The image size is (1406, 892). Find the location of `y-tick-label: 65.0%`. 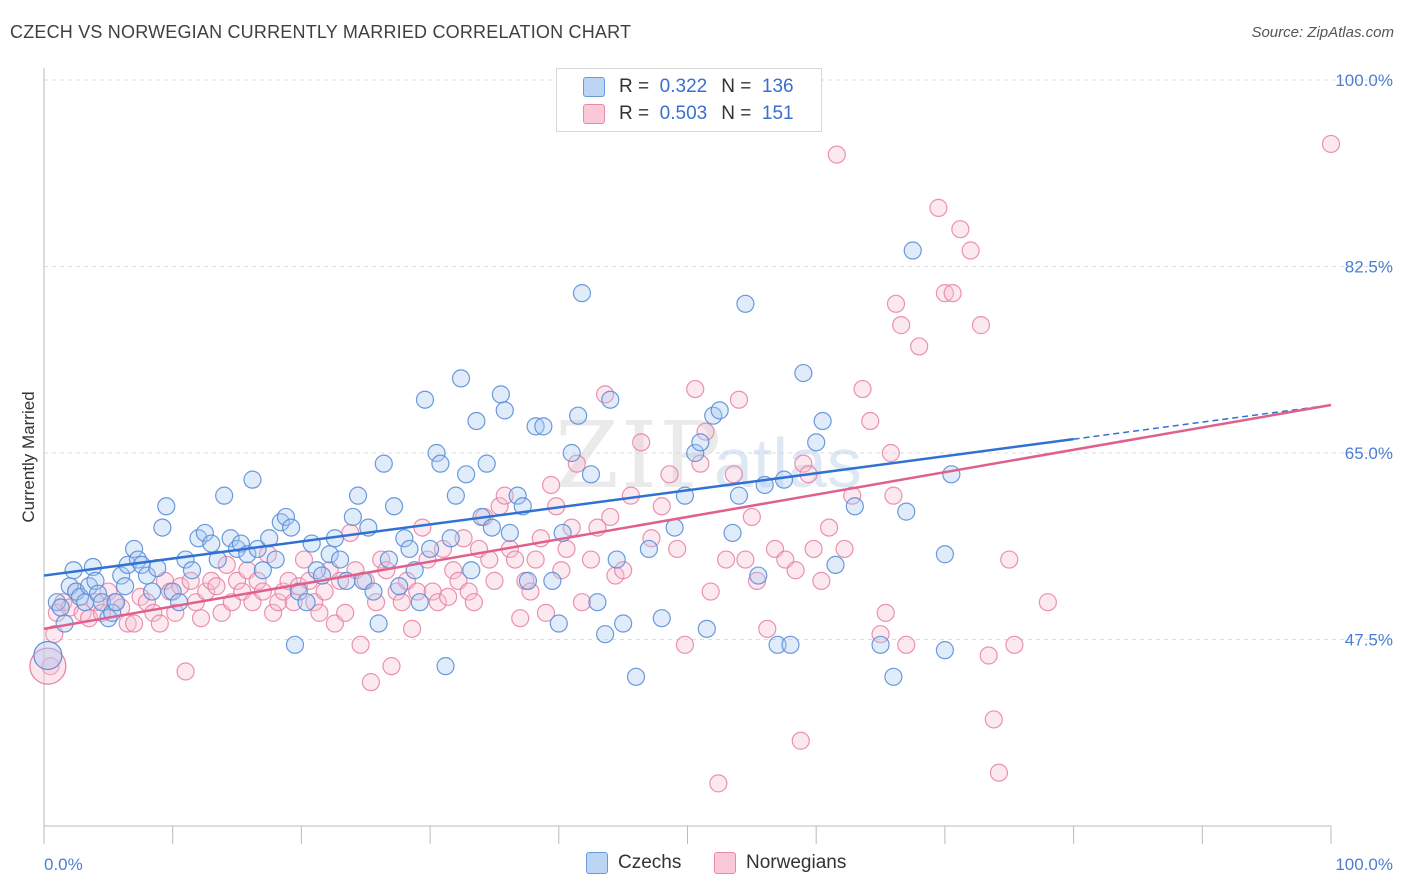

y-tick-label: 65.0% is located at coordinates (1369, 453).